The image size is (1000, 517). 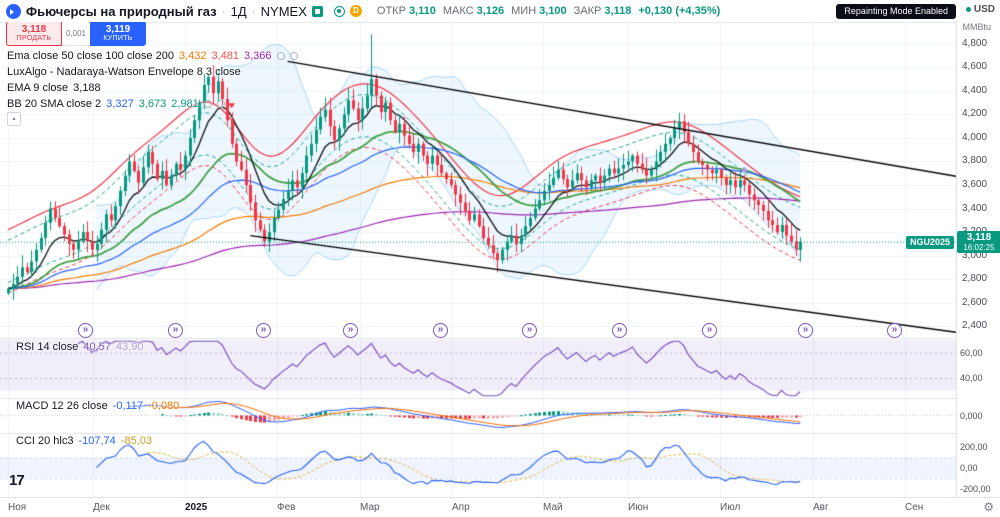 What do you see at coordinates (500, 507) in the screenshot?
I see `time-axis: ⚙ Ноя Дек 2025 Фев Мар Апр Май Июн Июл Авг Сен` at bounding box center [500, 507].